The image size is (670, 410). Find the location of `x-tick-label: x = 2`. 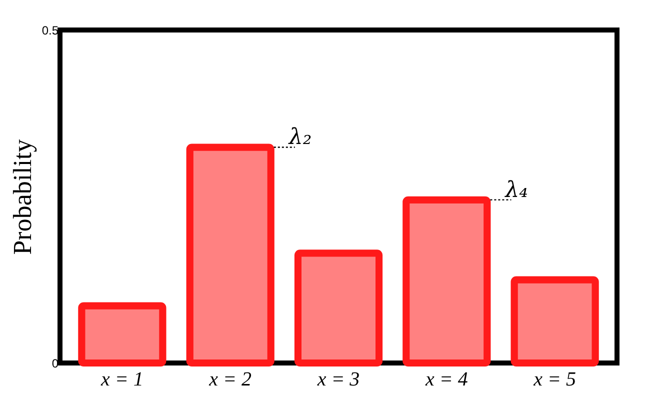

x-tick-label: x = 2 is located at coordinates (230, 379).